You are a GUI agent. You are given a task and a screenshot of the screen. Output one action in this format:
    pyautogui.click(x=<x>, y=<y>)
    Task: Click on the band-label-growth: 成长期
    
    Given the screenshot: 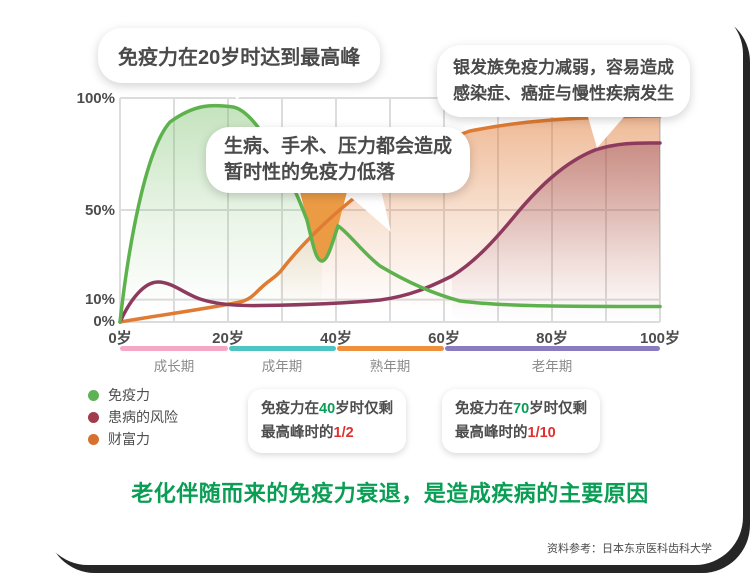 What is the action you would take?
    pyautogui.click(x=174, y=366)
    